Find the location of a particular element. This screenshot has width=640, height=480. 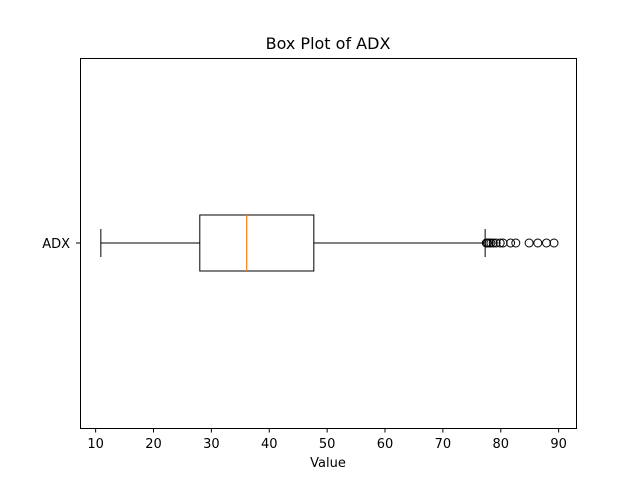

plot-layer is located at coordinates (329, 243).